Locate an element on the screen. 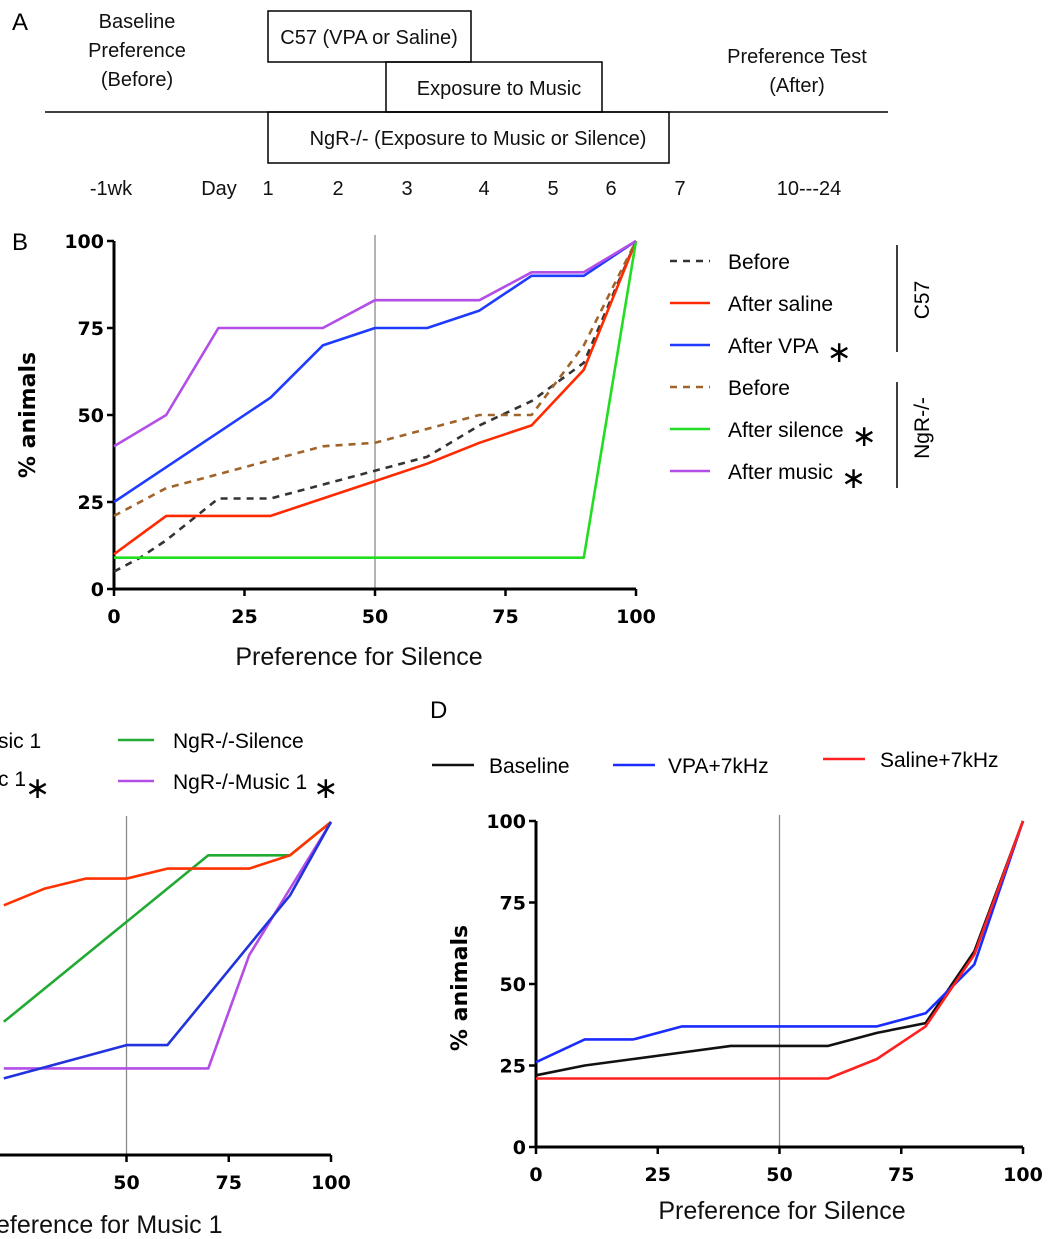  panel-b-xlabel: Preference for Silence is located at coordinates (358, 657).